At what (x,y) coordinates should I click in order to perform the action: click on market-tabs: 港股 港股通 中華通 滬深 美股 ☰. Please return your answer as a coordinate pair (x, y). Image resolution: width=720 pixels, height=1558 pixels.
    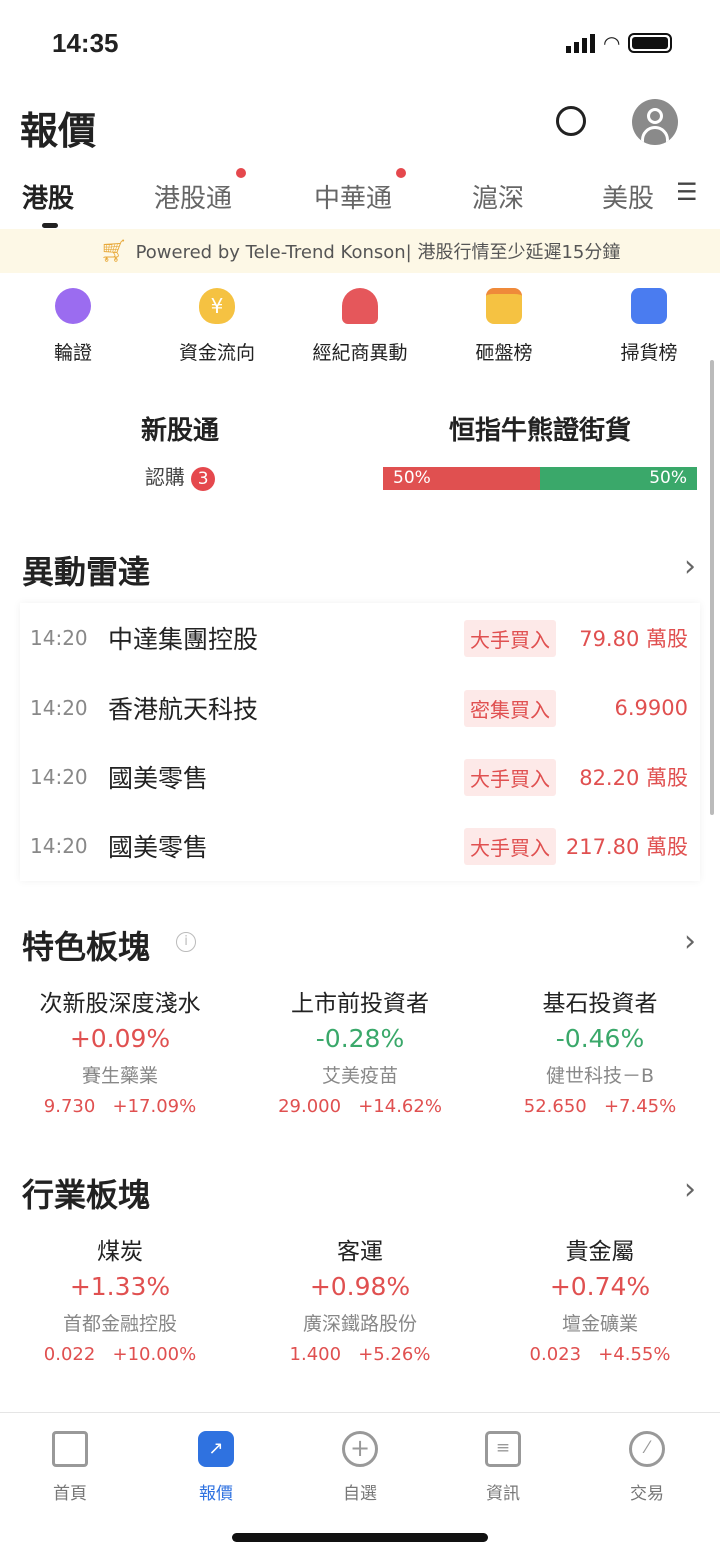
    Looking at the image, I should click on (360, 198).